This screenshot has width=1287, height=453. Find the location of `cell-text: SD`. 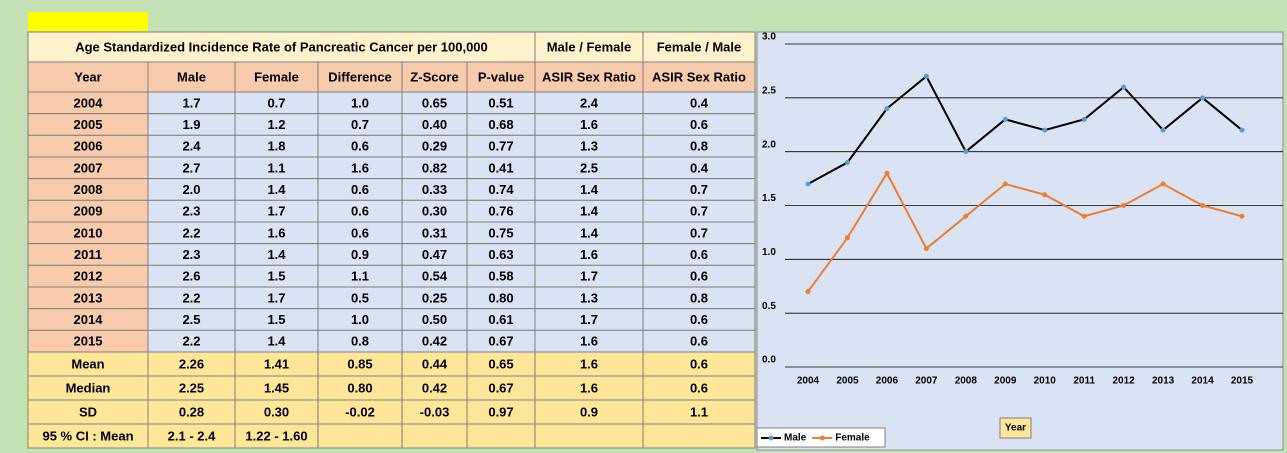

cell-text: SD is located at coordinates (88, 411).